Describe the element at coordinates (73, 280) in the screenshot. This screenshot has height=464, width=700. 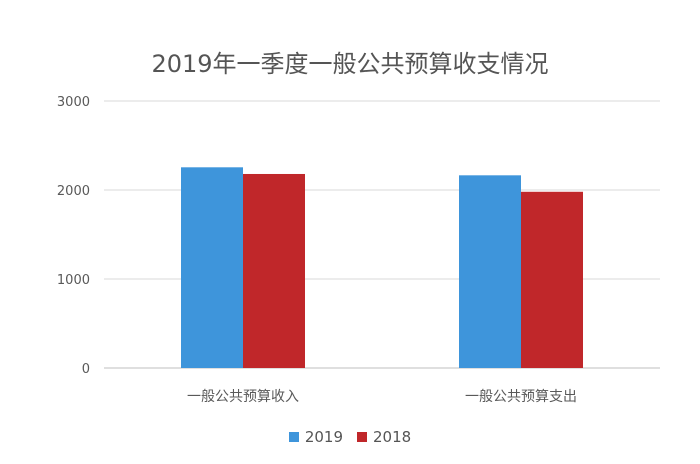
I see `y-tick-label: 1000` at that location.